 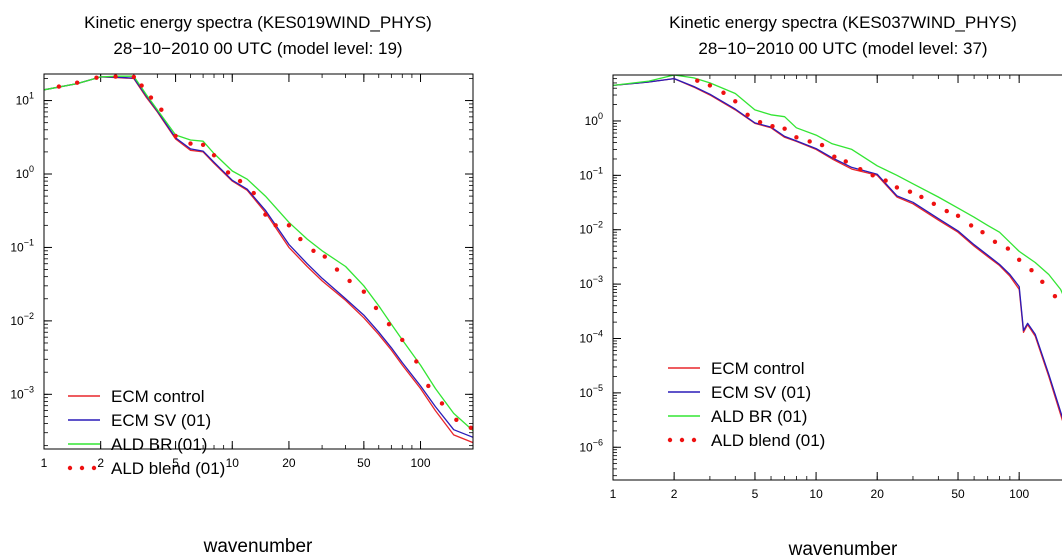 What do you see at coordinates (22, 245) in the screenshot?
I see `y-tick-label-left: 10⁻¹` at bounding box center [22, 245].